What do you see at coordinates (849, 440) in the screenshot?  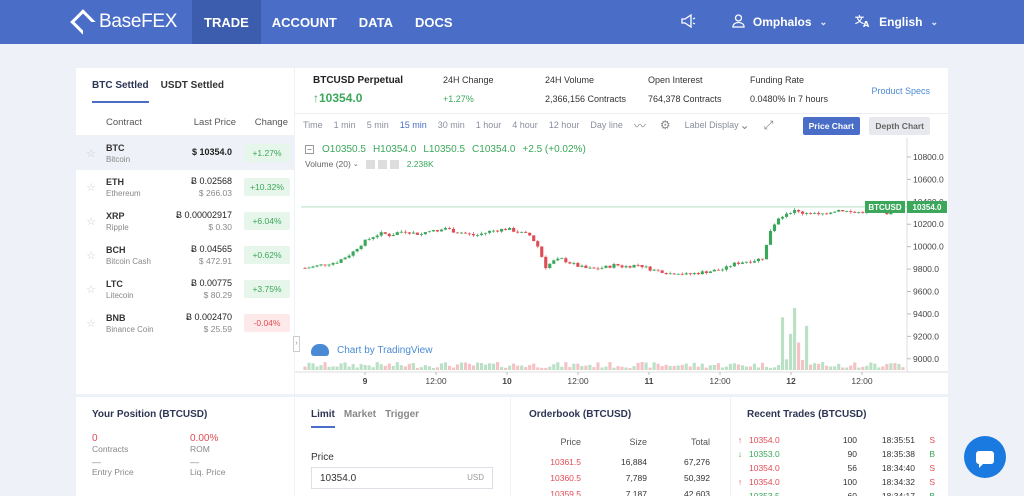 I see `trade-qty: 100` at bounding box center [849, 440].